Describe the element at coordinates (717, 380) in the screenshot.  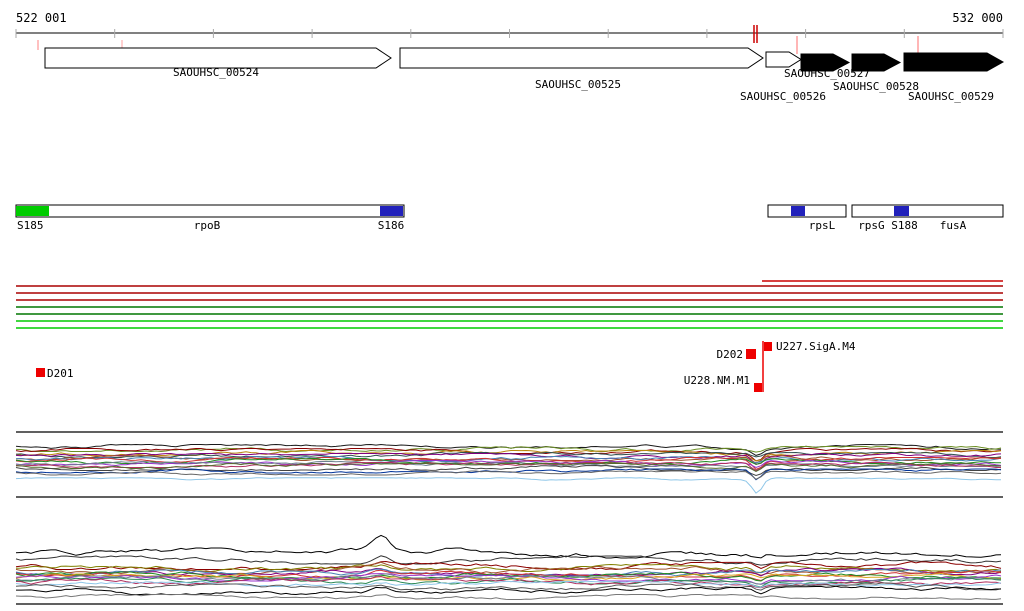
I see `marker-label: U228.NM.M1` at that location.